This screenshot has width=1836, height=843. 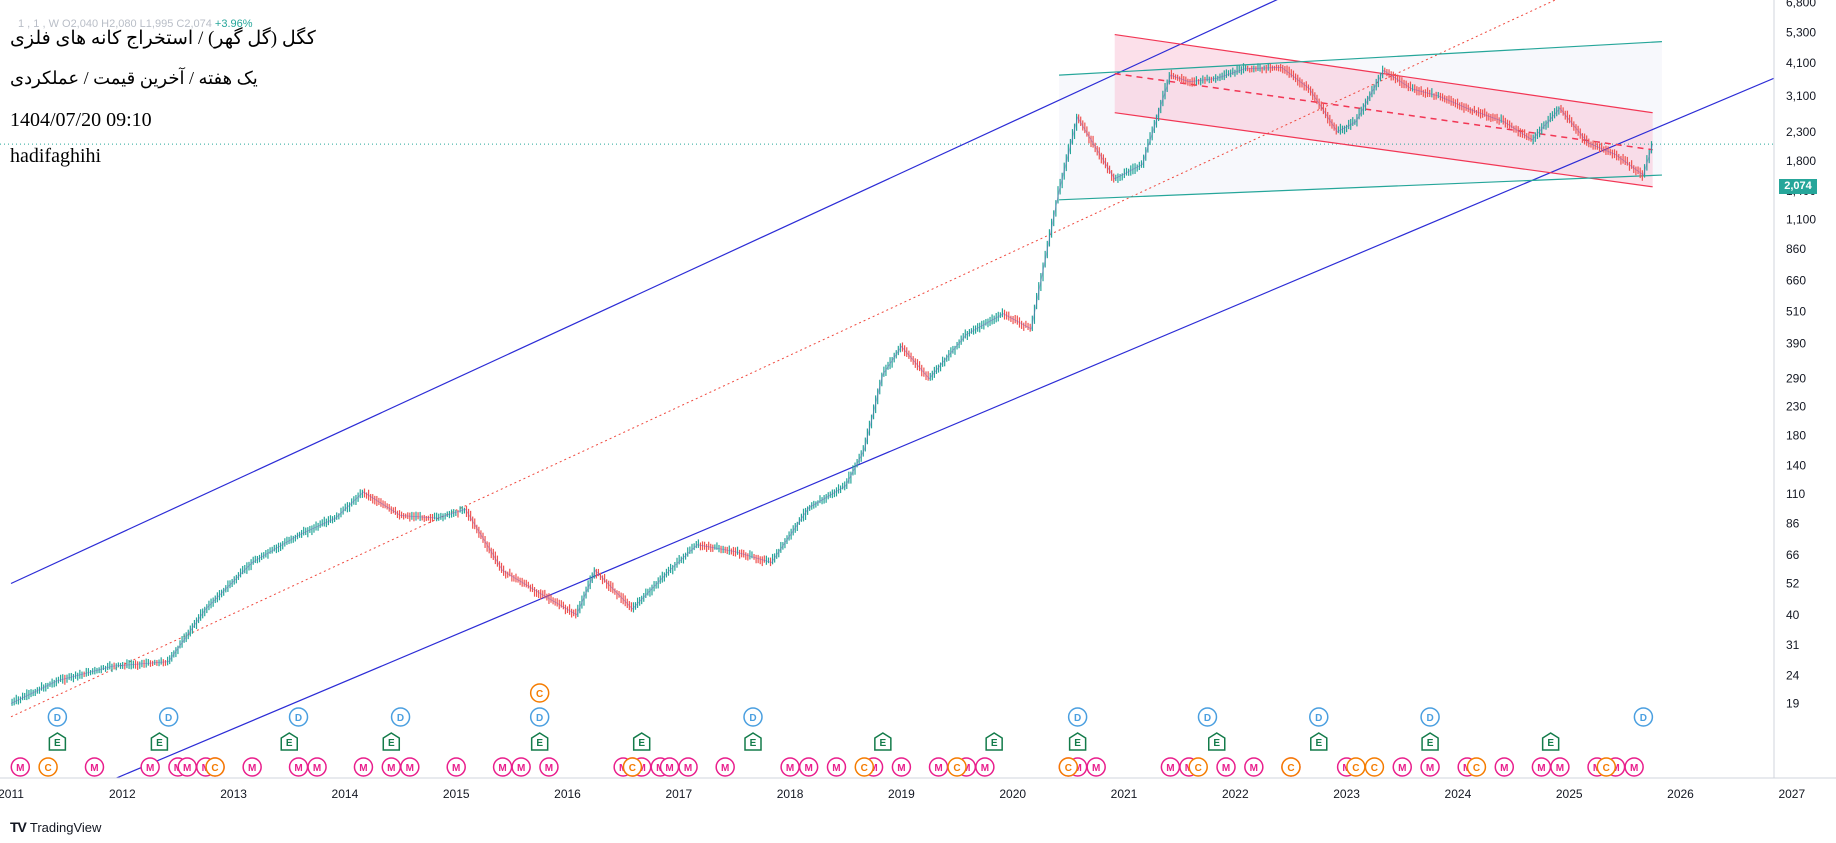 I want to click on price-tick-label: 660, so click(x=1796, y=281).